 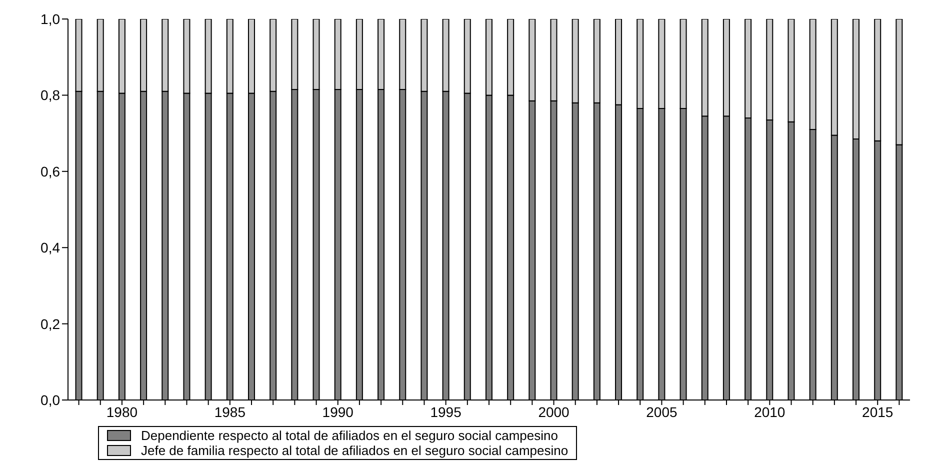 I want to click on y-tick-label: 0,4, so click(x=50, y=248).